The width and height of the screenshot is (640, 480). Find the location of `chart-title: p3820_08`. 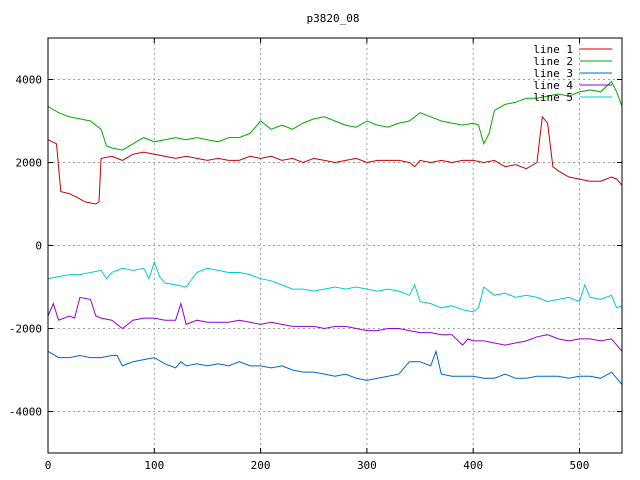

chart-title: p3820_08 is located at coordinates (333, 18).